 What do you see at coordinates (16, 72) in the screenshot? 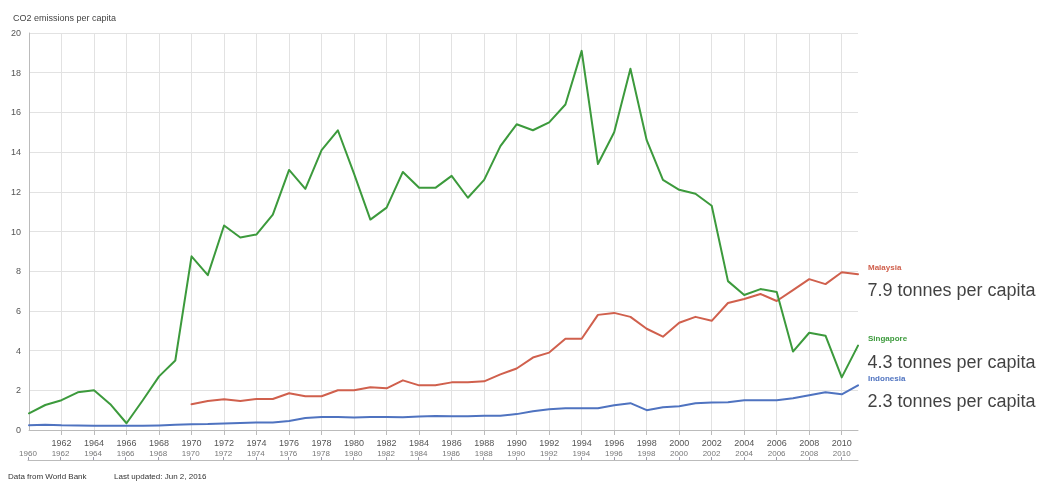
I see `y-tick-label: 18` at bounding box center [16, 72].